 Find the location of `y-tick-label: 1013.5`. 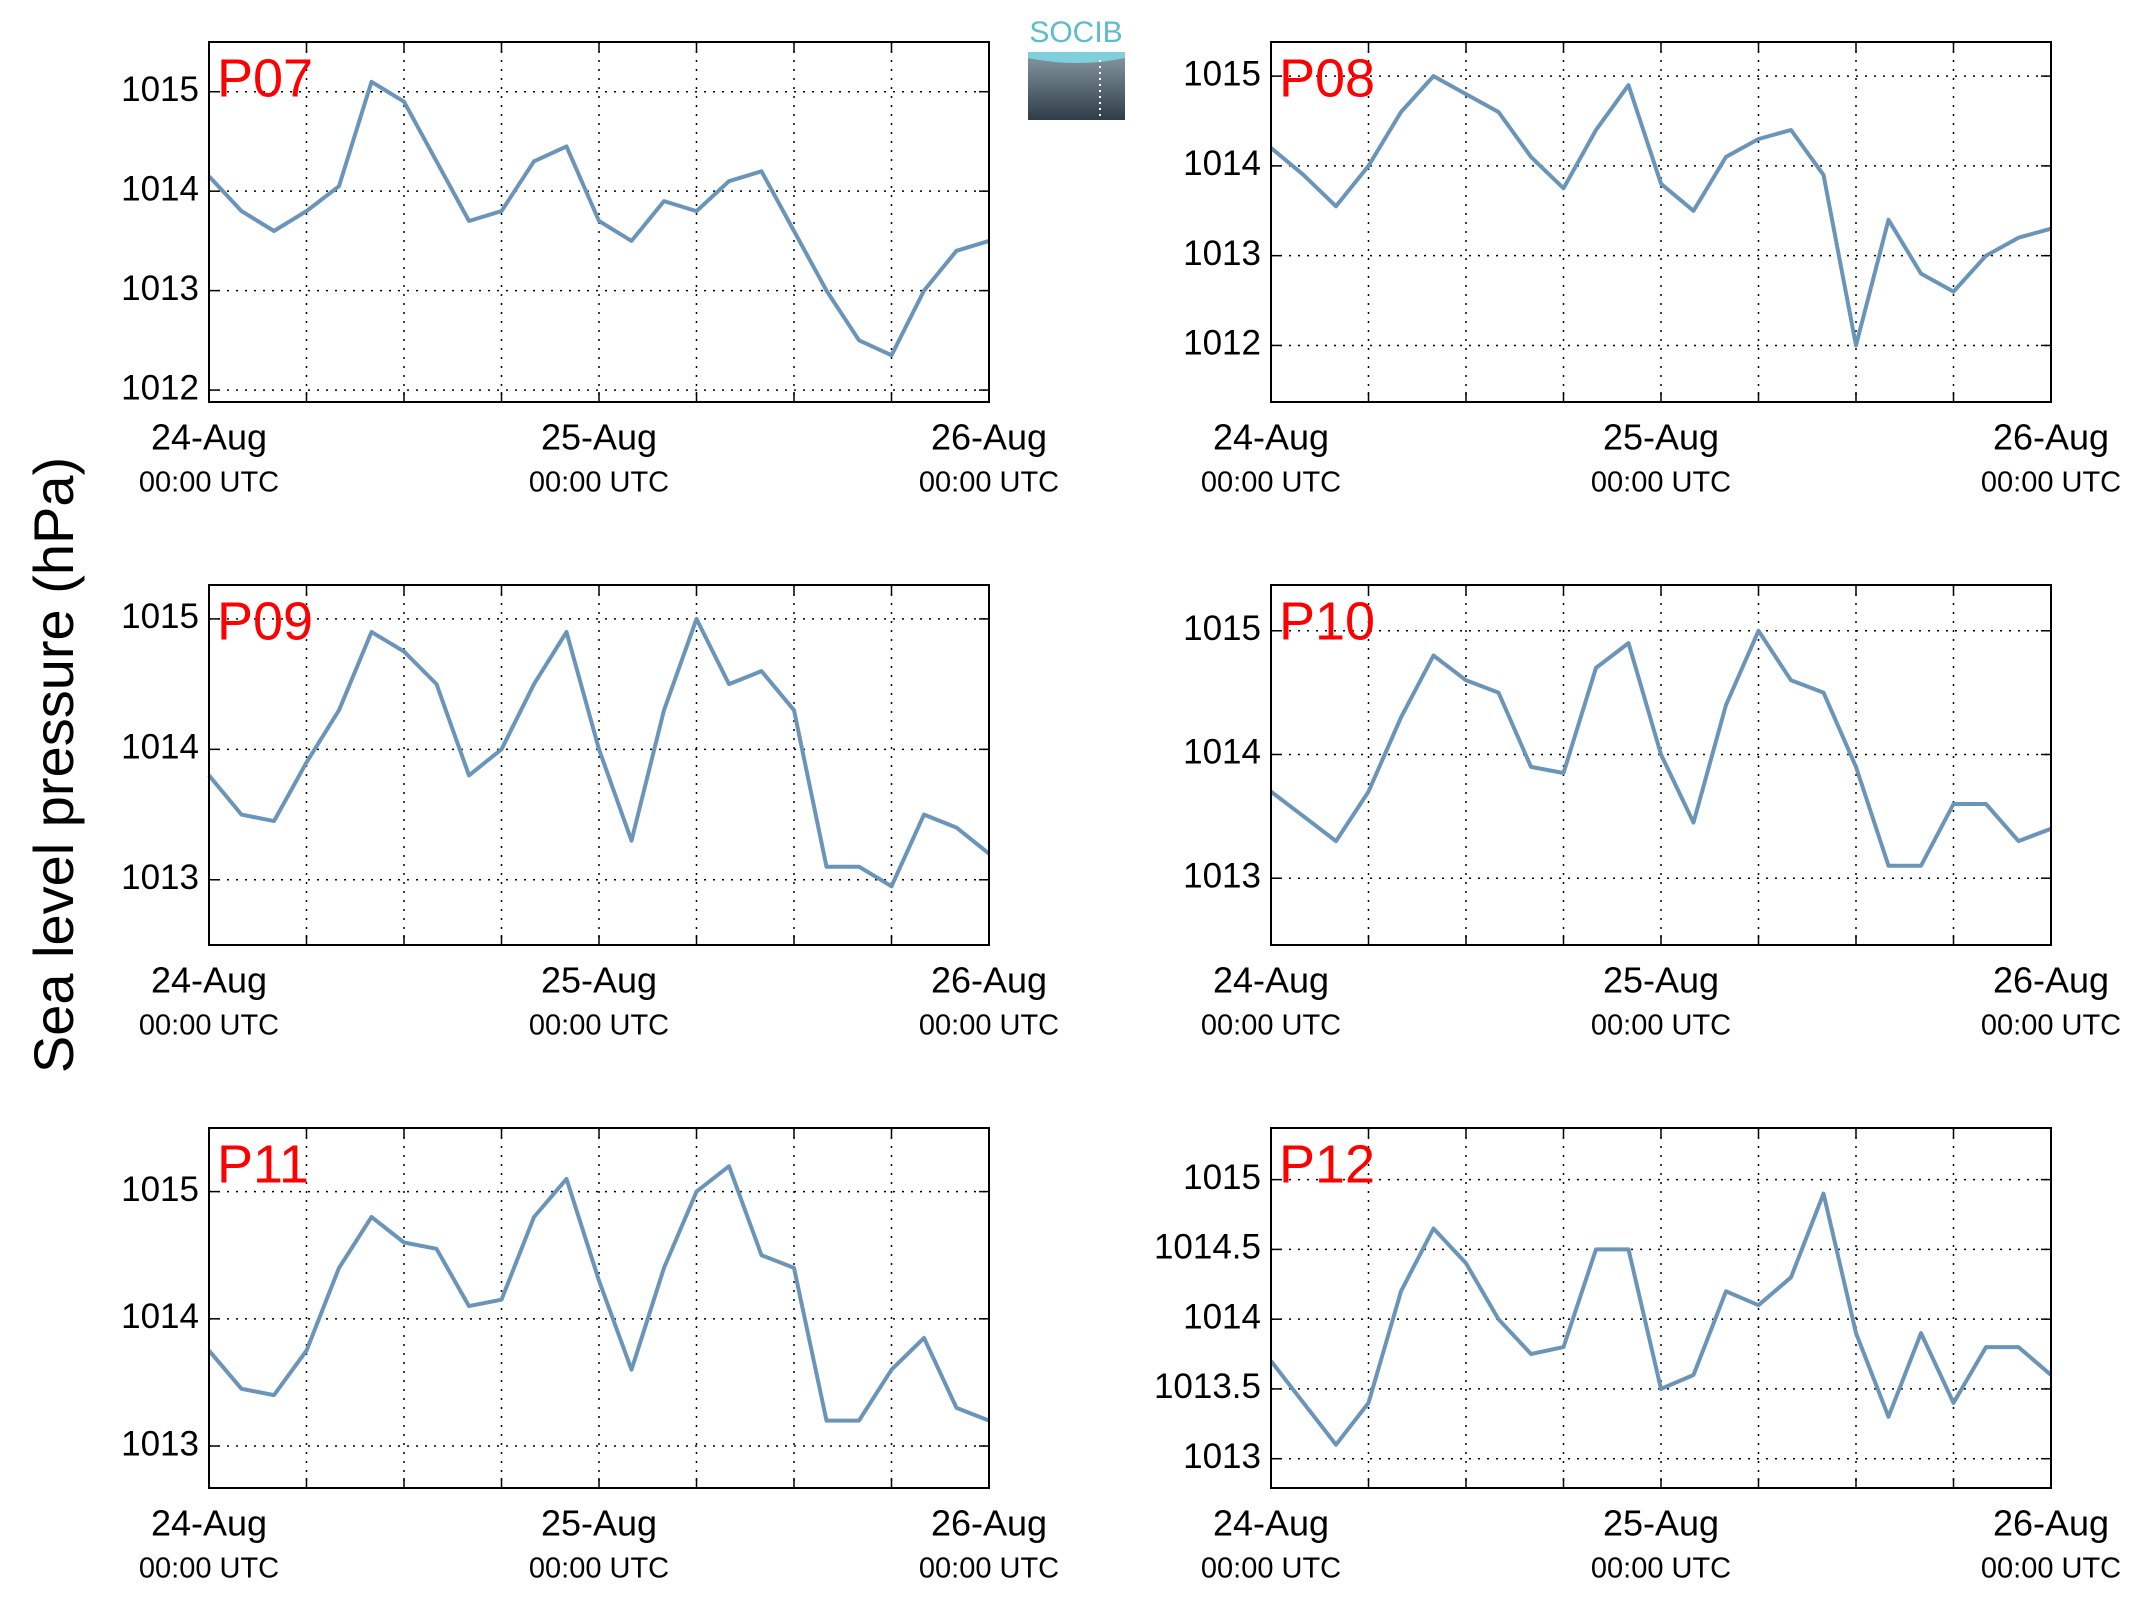

y-tick-label: 1013.5 is located at coordinates (1207, 1386).